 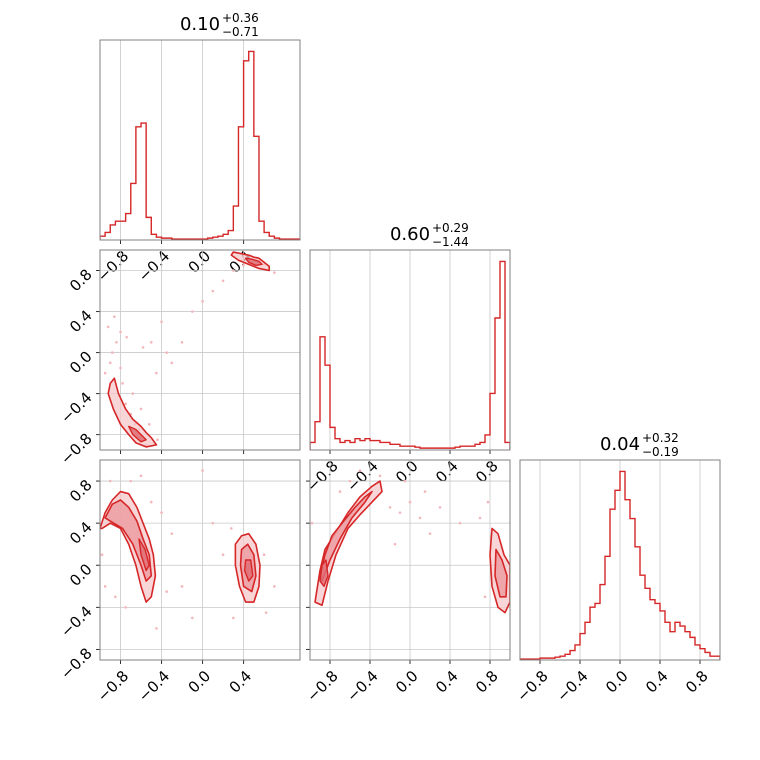 I want to click on y-tick-label: 0.4, so click(x=81, y=321).